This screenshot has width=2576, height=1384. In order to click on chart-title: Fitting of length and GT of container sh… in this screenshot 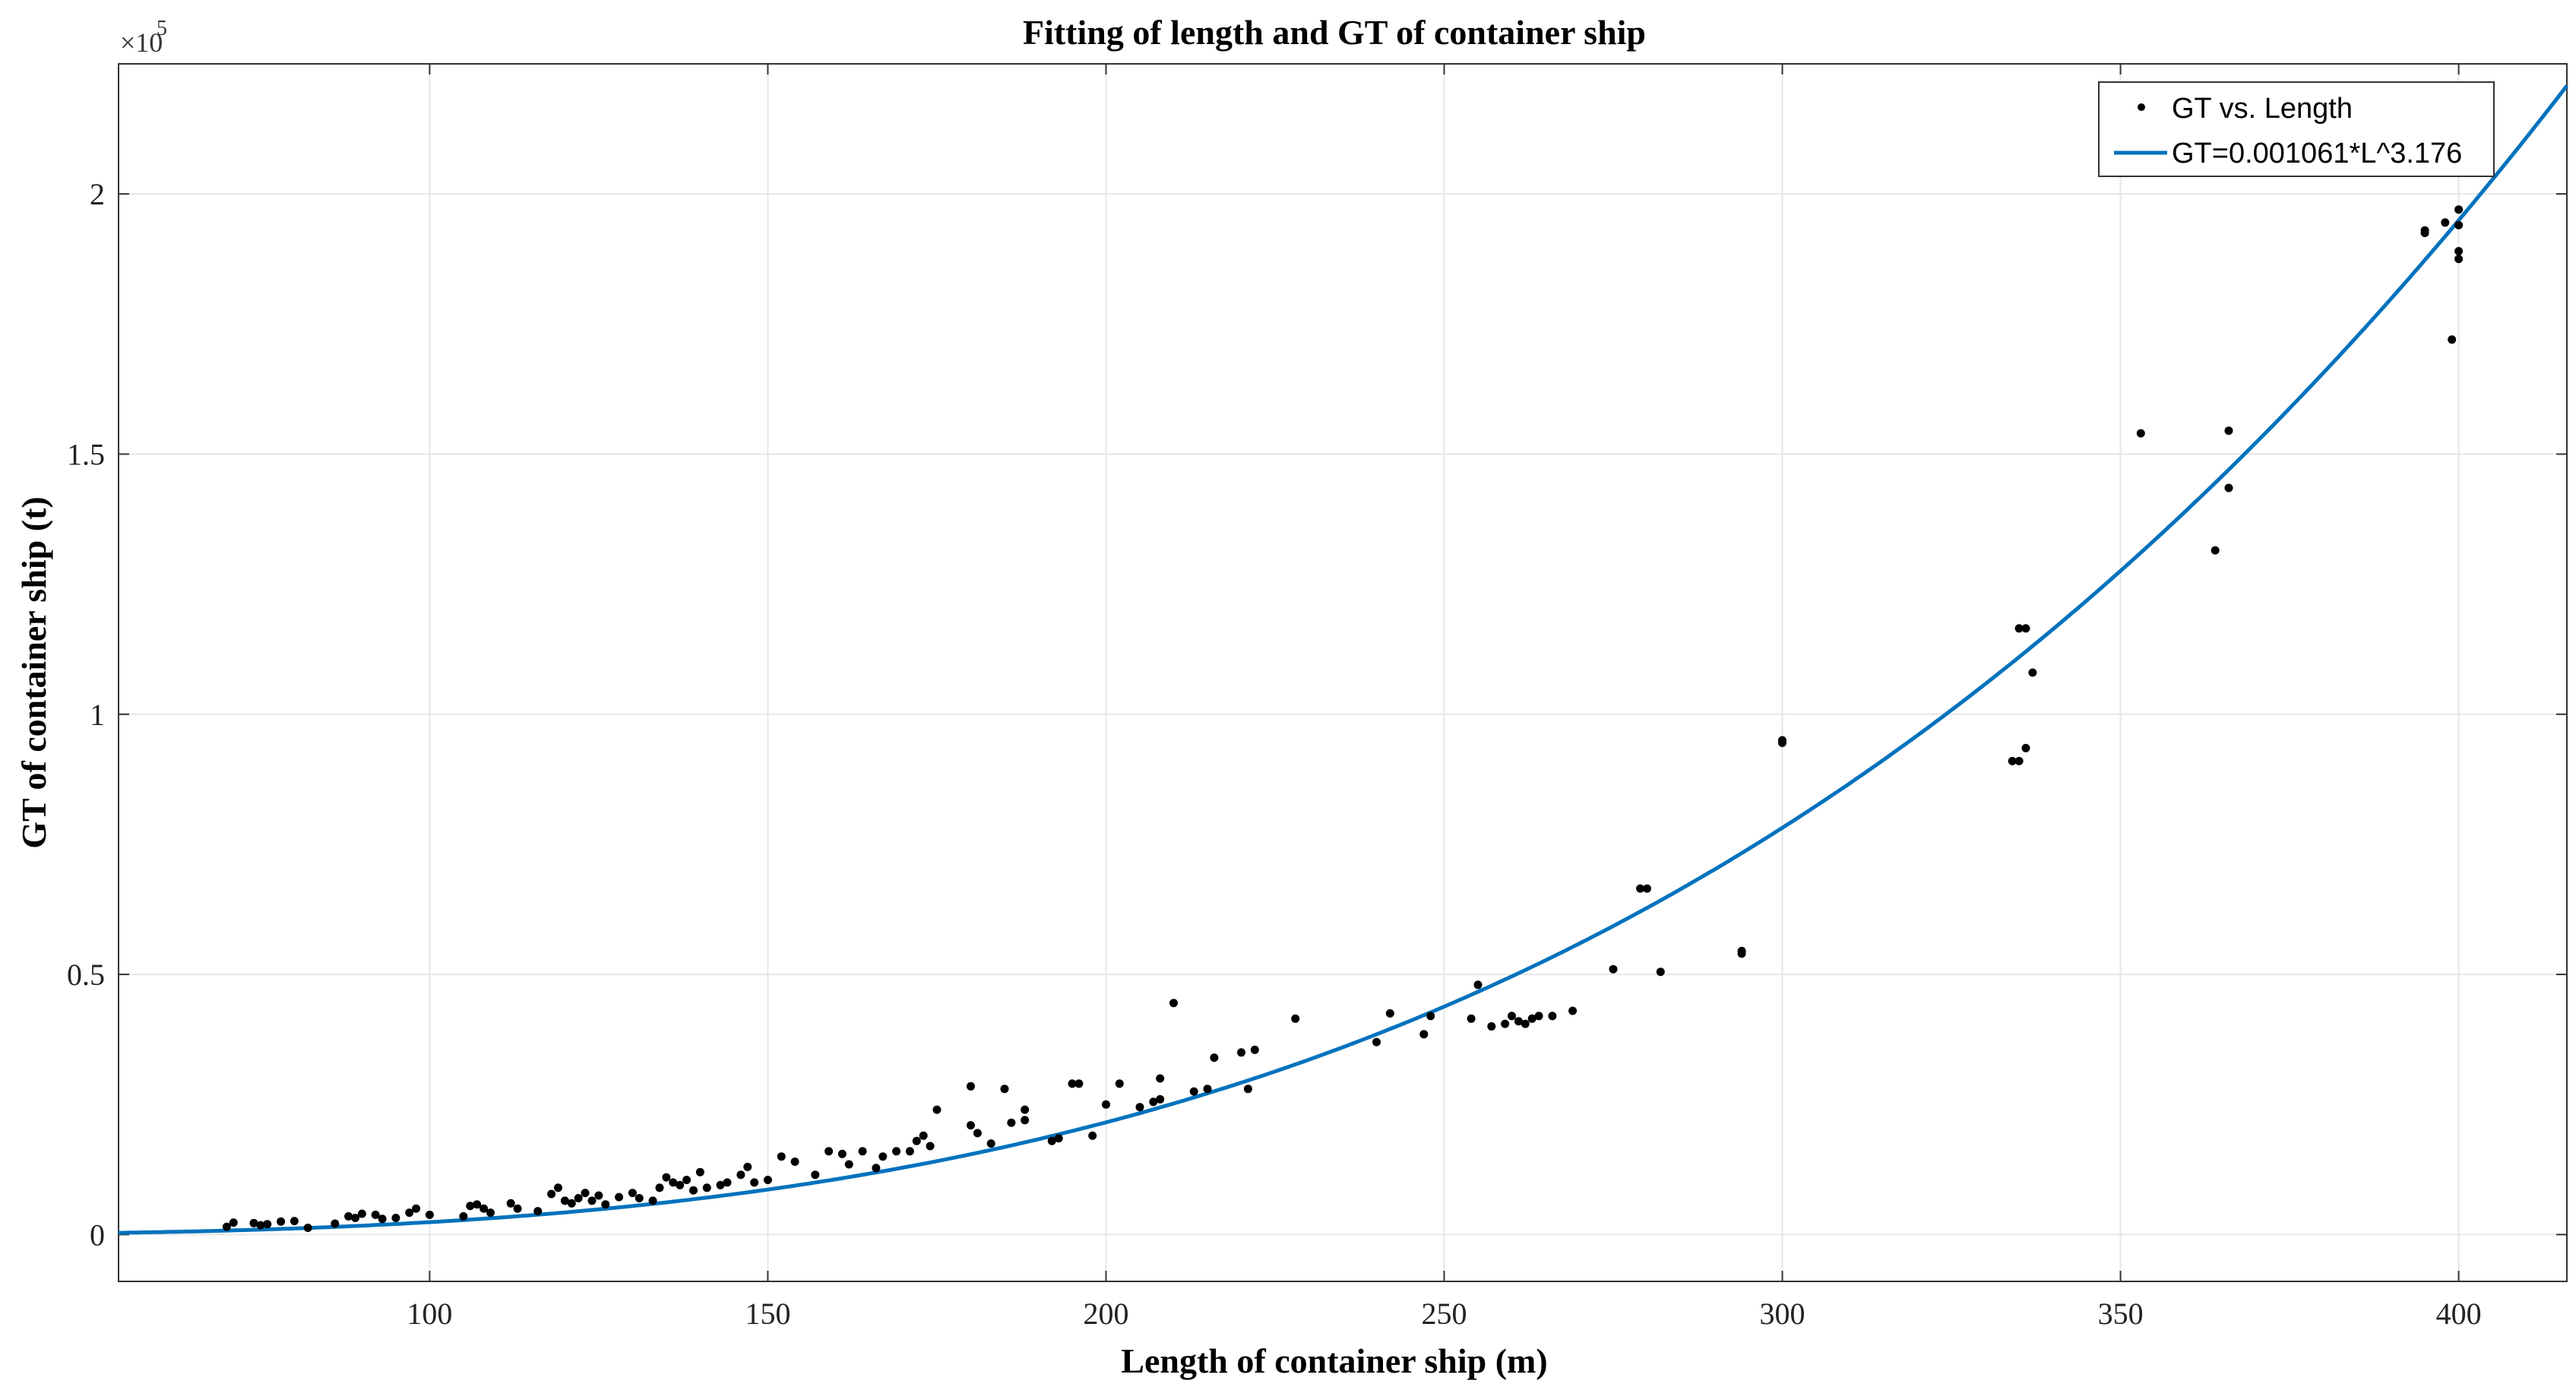, I will do `click(1335, 32)`.